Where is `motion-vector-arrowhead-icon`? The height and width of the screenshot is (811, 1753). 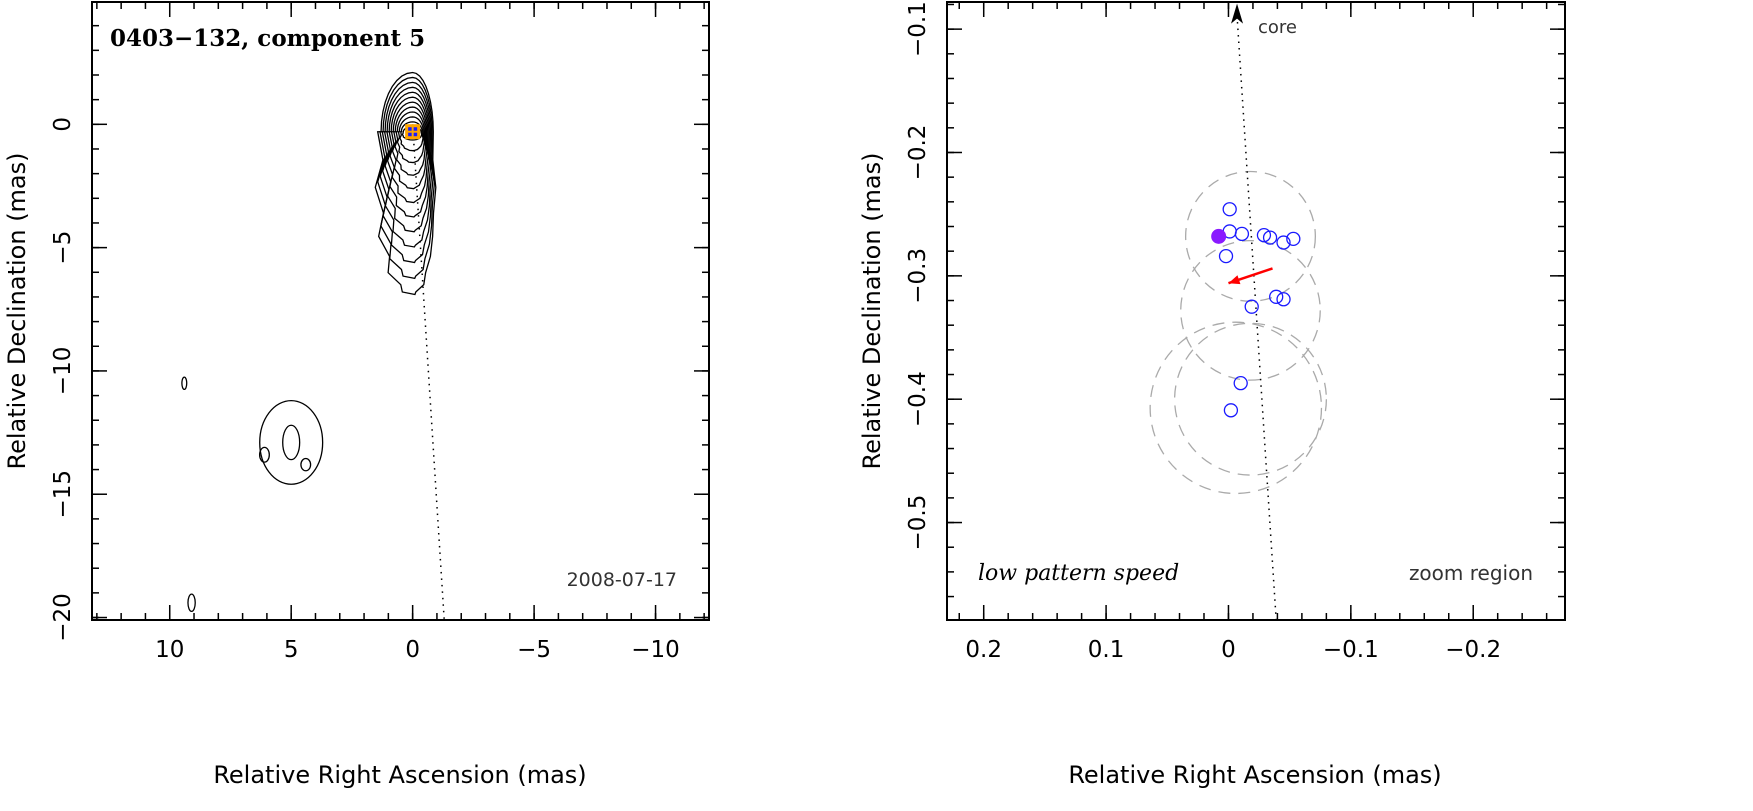 motion-vector-arrowhead-icon is located at coordinates (1234, 280).